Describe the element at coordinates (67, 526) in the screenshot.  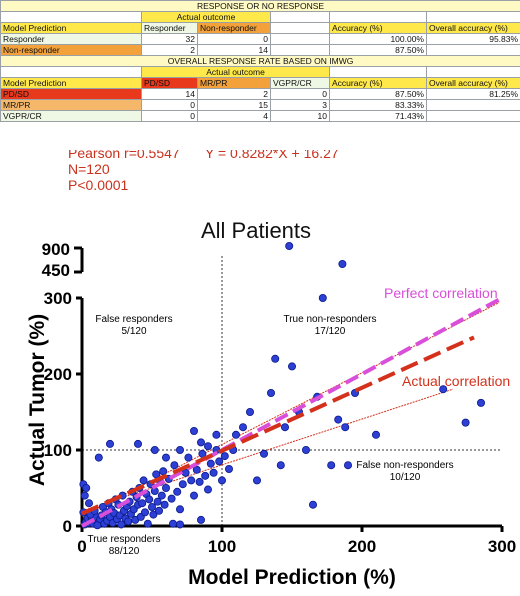
I see `y-tick-label: 0` at that location.